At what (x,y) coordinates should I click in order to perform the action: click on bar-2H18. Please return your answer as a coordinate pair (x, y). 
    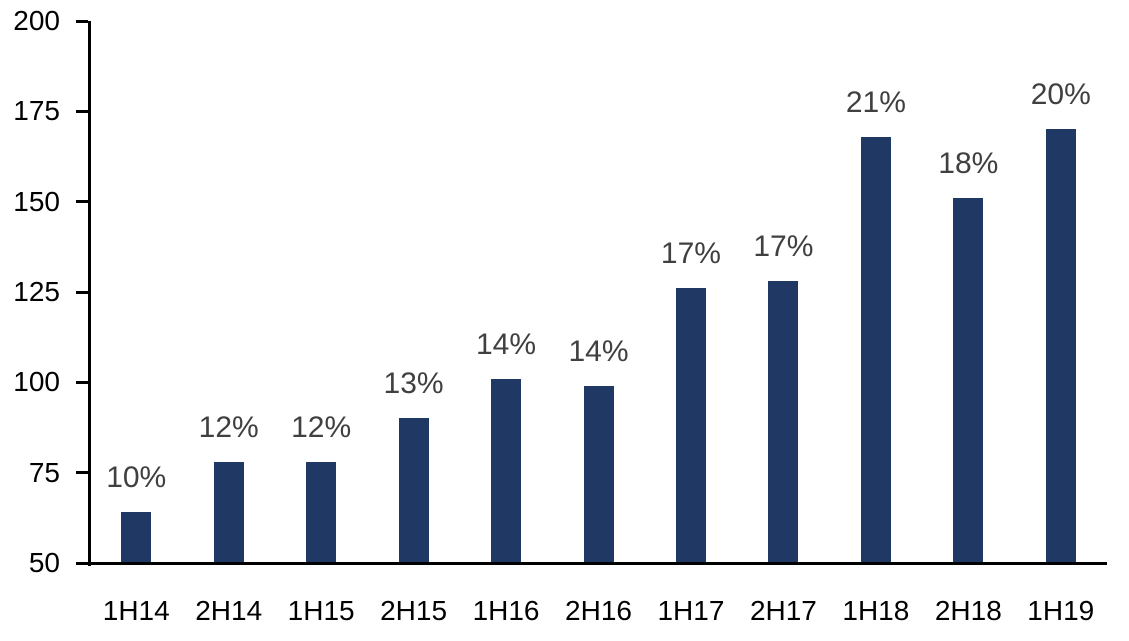
    Looking at the image, I should click on (968, 380).